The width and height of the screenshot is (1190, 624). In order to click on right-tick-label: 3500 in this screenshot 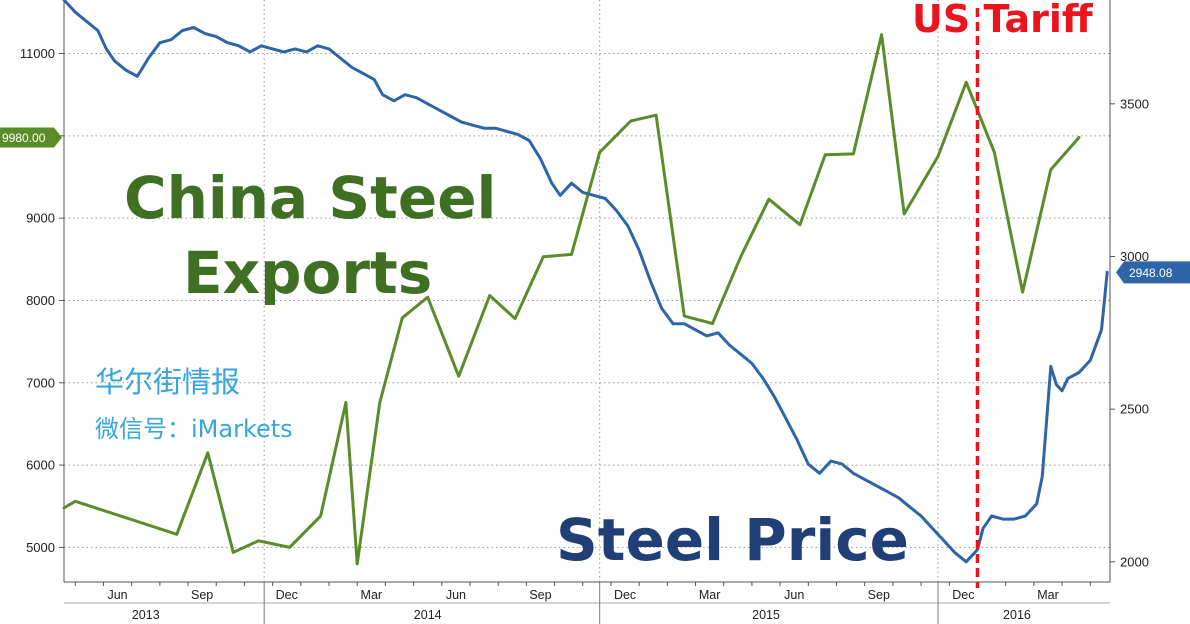, I will do `click(1134, 103)`.